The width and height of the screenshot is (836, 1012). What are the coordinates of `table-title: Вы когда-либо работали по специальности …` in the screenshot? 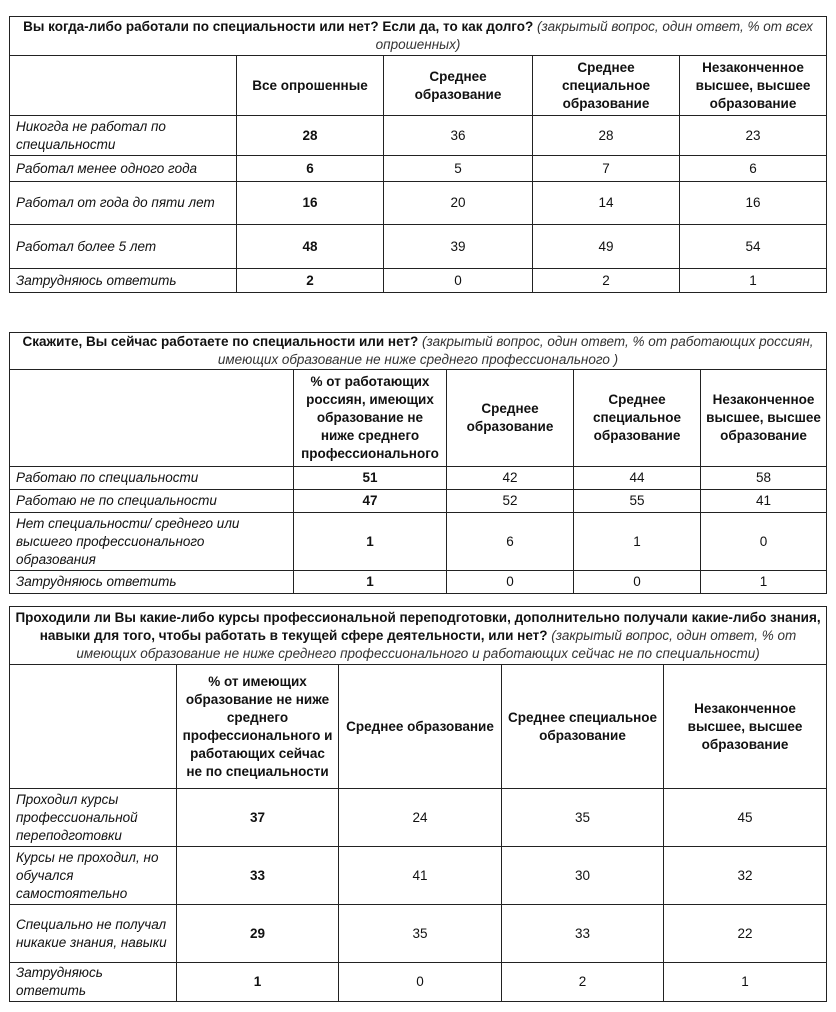 It's located at (418, 36).